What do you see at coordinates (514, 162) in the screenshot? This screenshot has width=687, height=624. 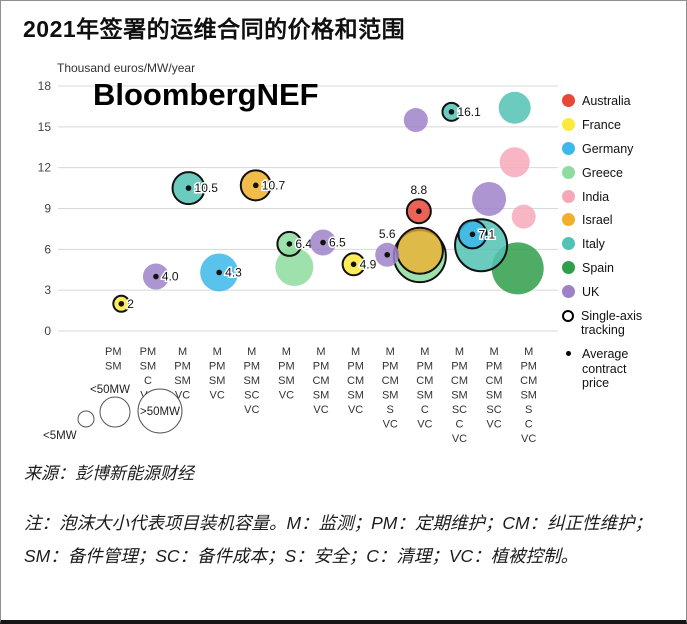 I see `bubble-india` at bounding box center [514, 162].